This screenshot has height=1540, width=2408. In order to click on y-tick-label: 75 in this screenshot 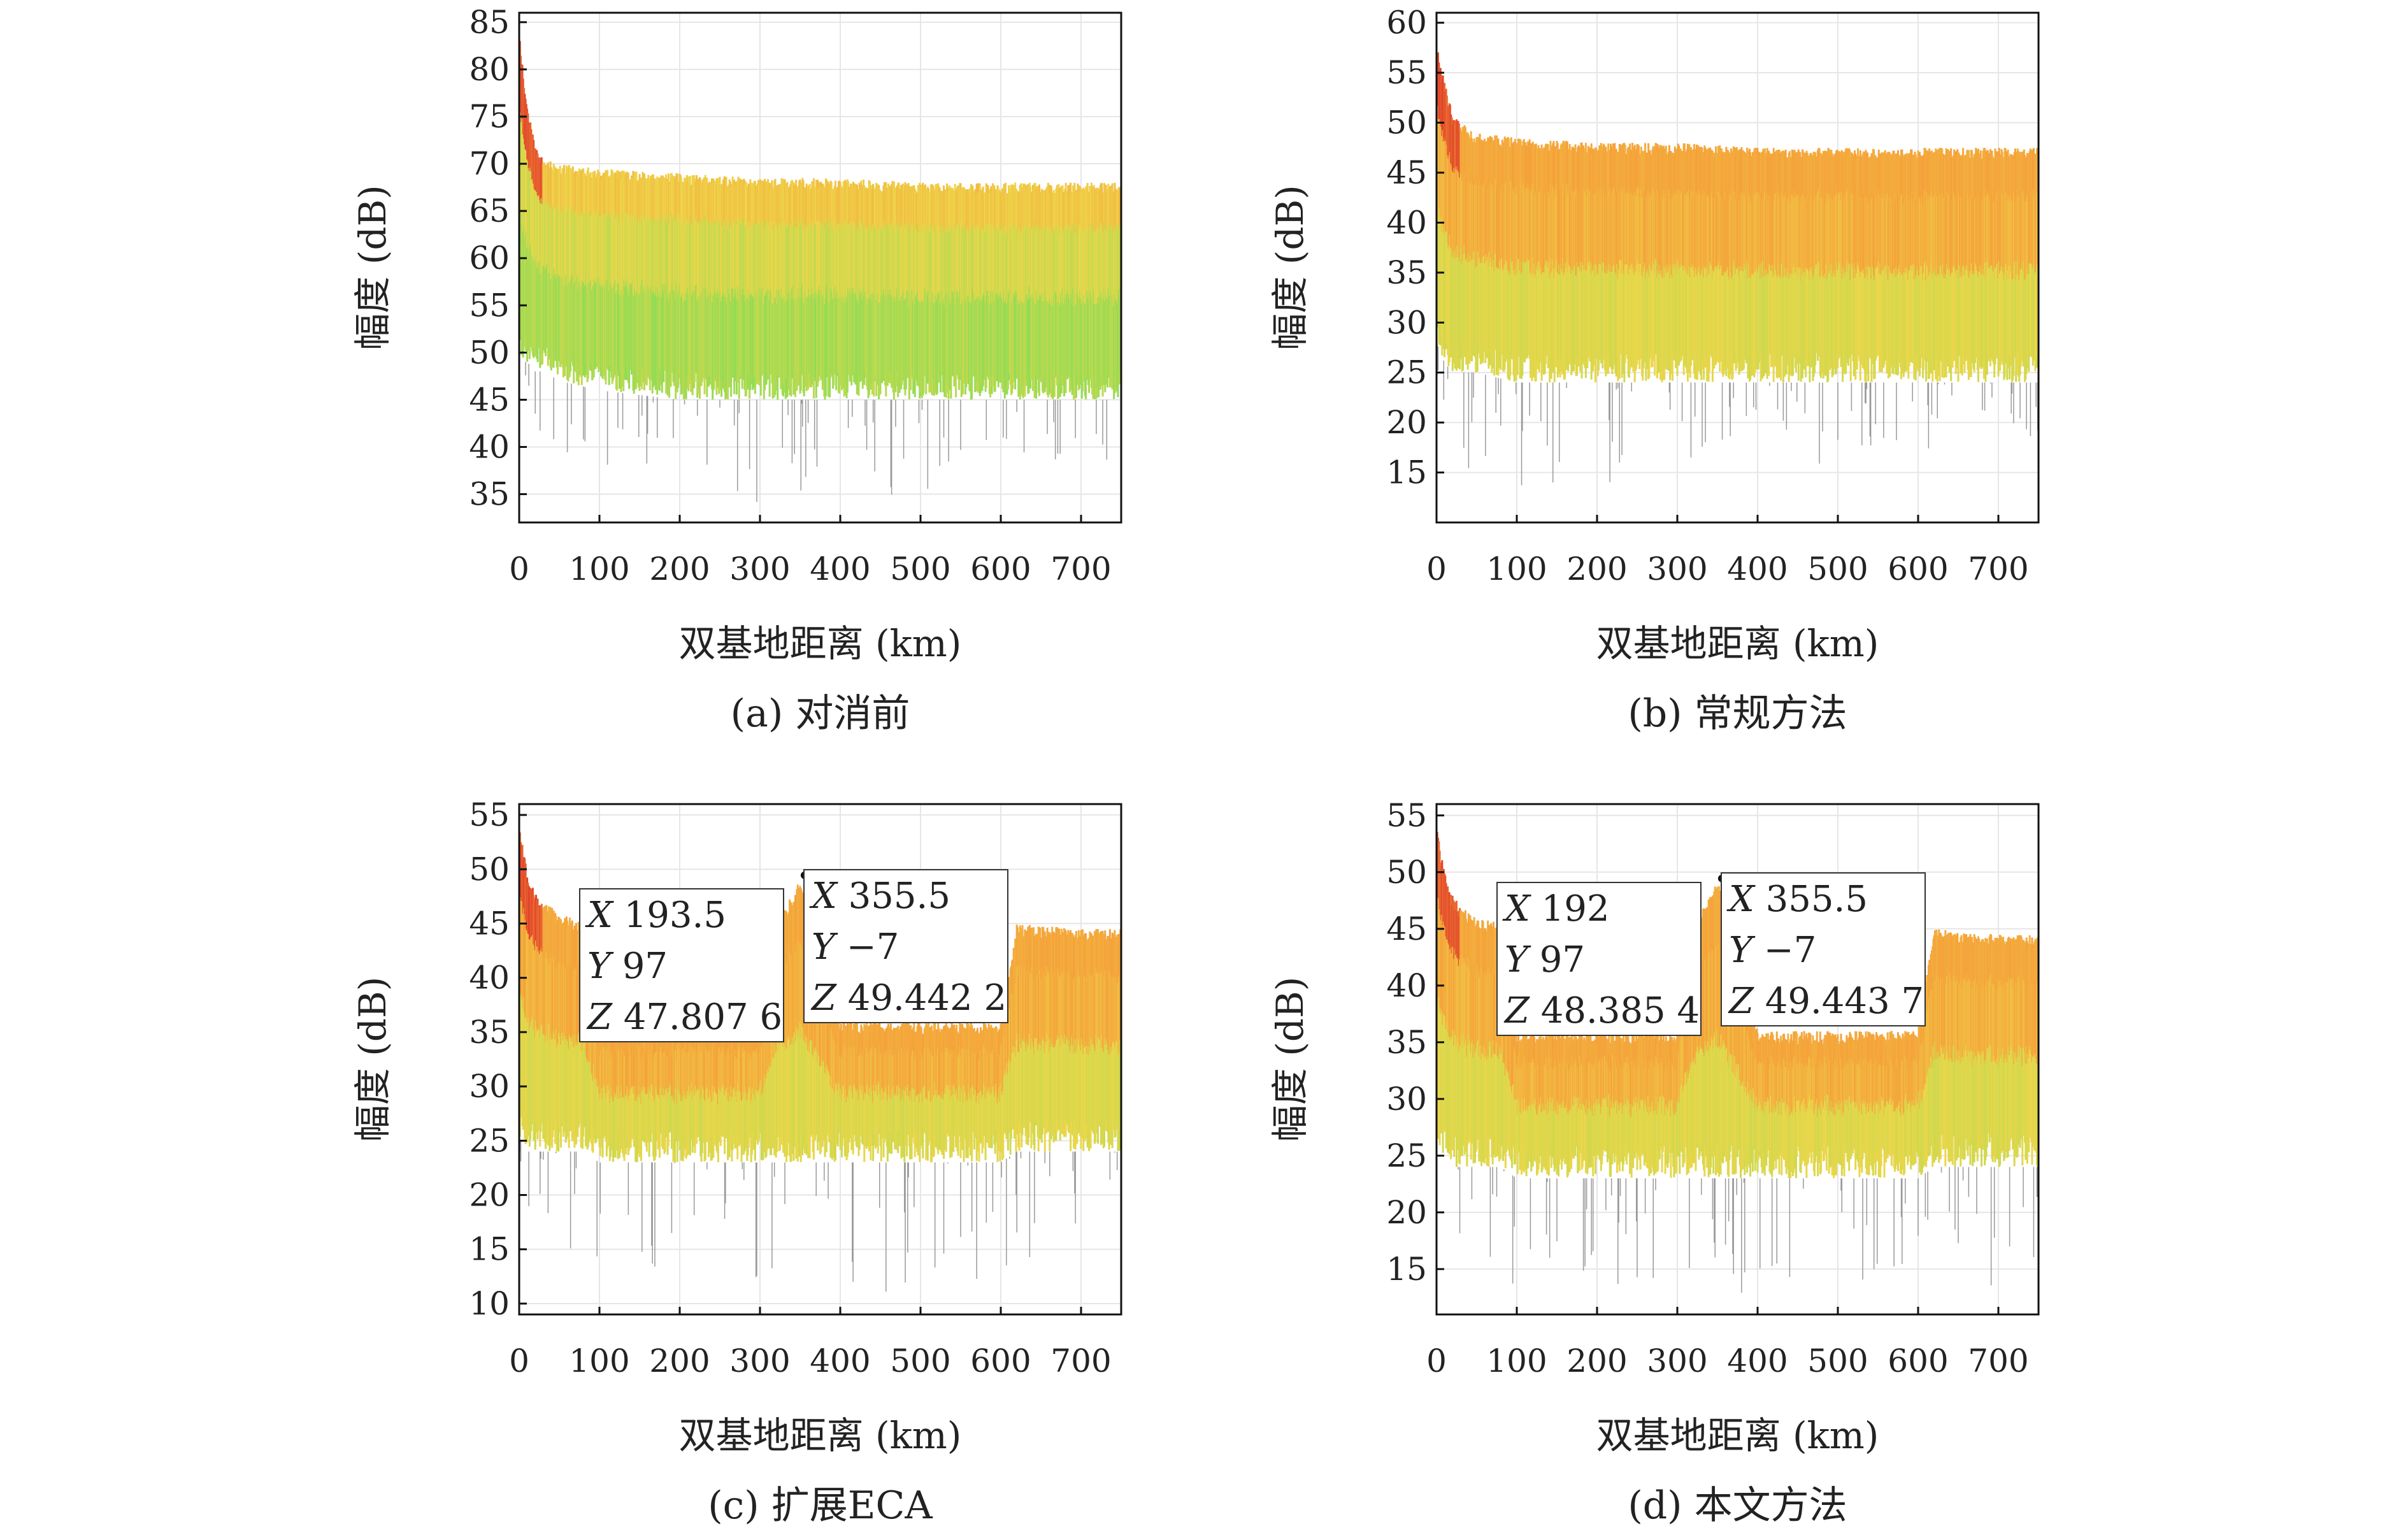, I will do `click(489, 116)`.